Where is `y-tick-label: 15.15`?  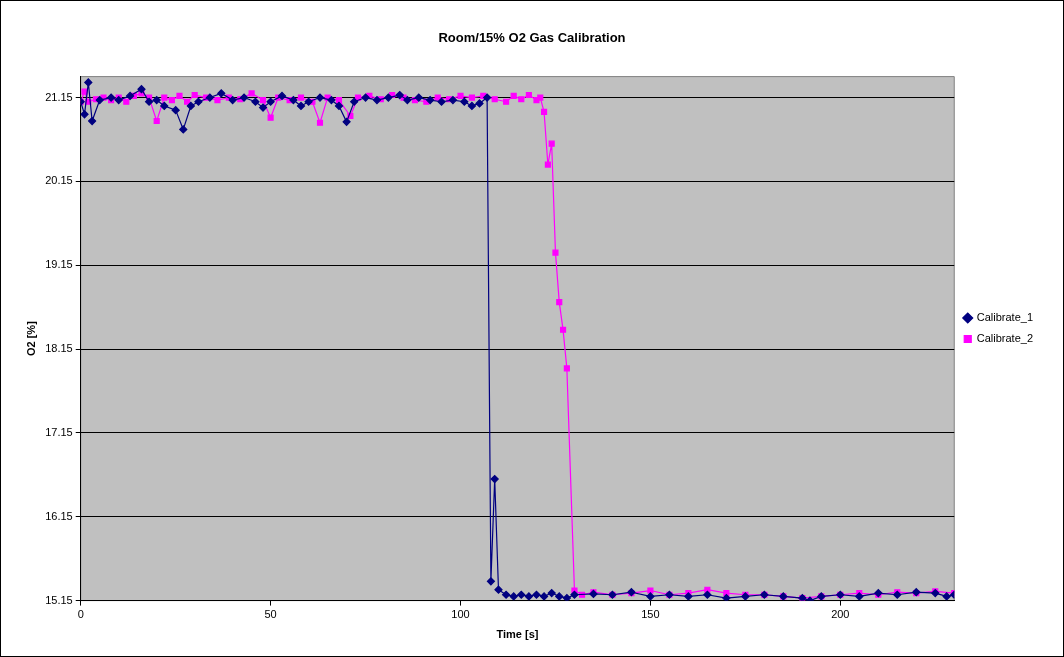 y-tick-label: 15.15 is located at coordinates (59, 599).